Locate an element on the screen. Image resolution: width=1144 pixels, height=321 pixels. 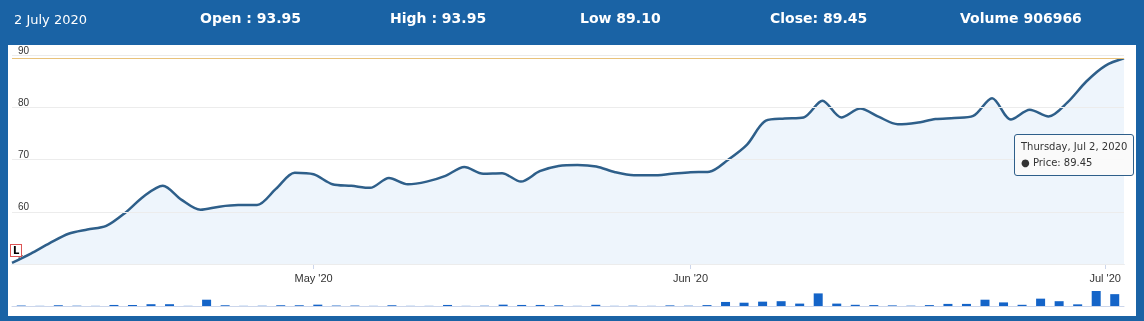
x-tick-label: May '20 is located at coordinates (313, 277).